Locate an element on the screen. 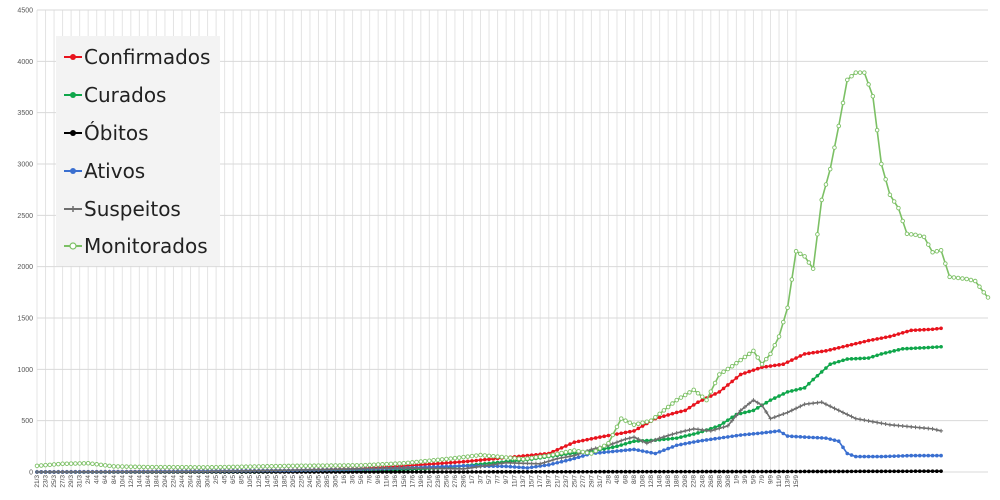  x-tick-label: 18/4 is located at coordinates (156, 481).